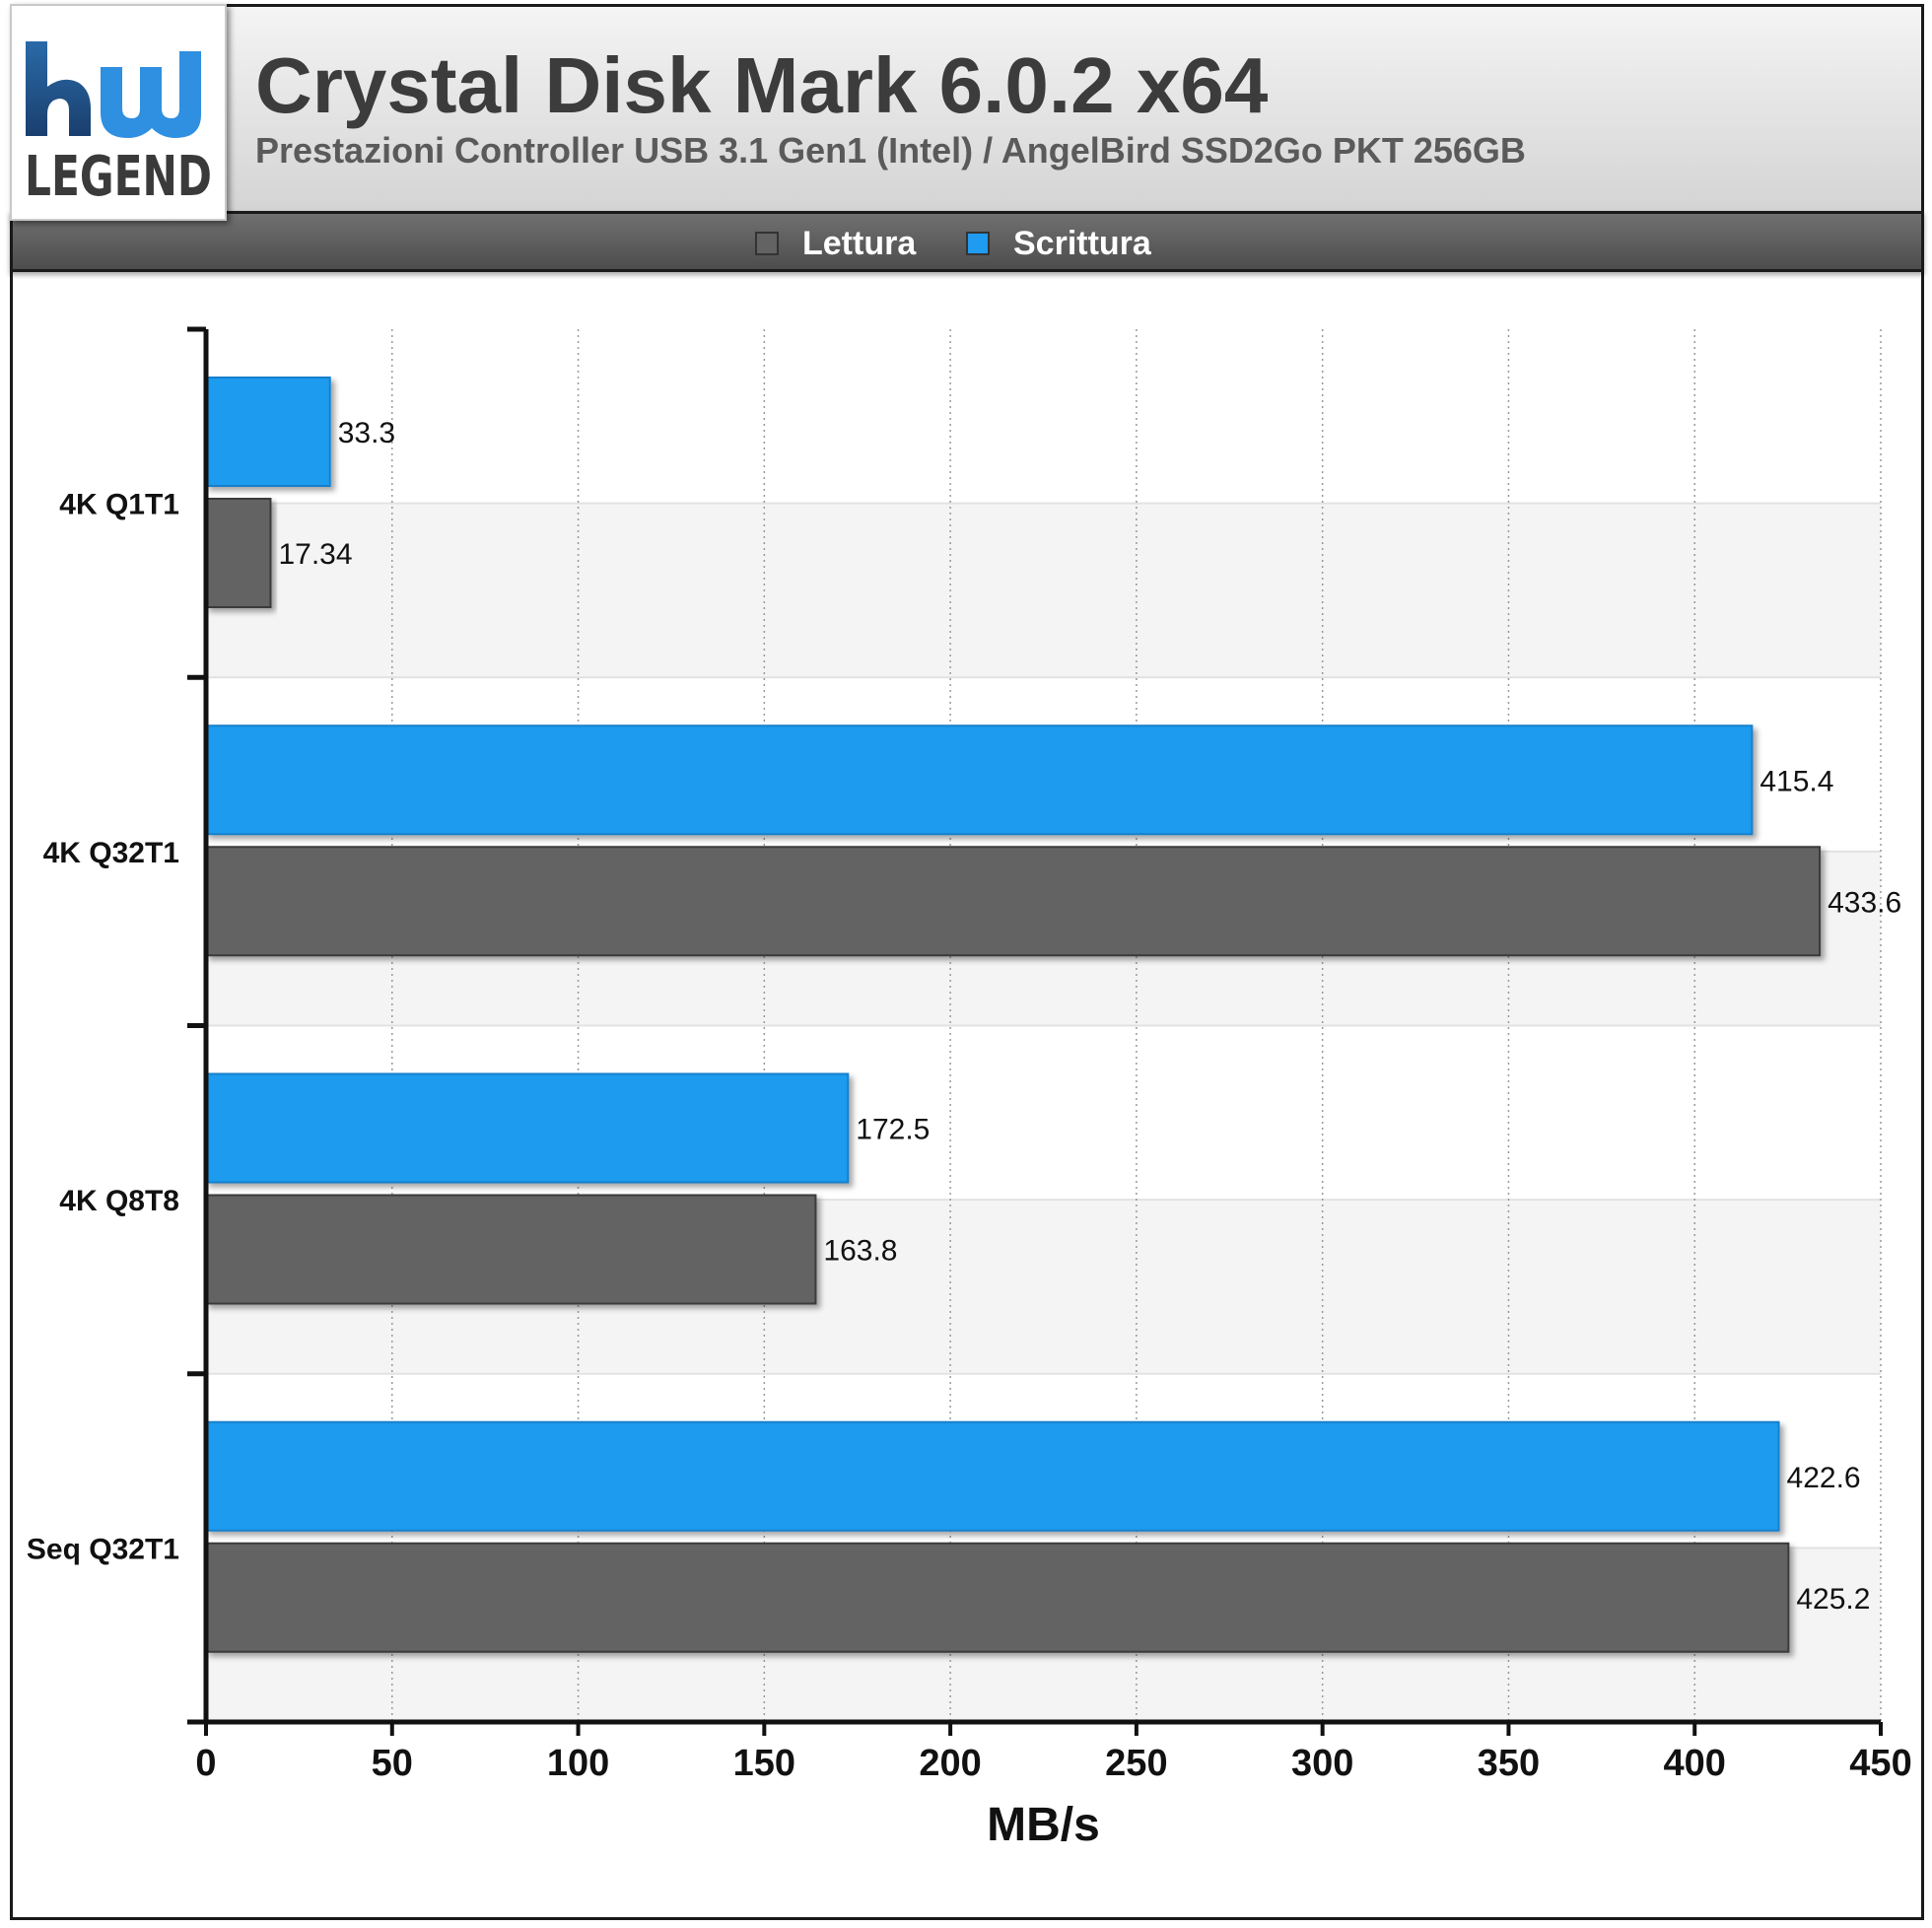 The image size is (1932, 1928). Describe the element at coordinates (893, 1130) in the screenshot. I see `value-label: 172.5` at that location.